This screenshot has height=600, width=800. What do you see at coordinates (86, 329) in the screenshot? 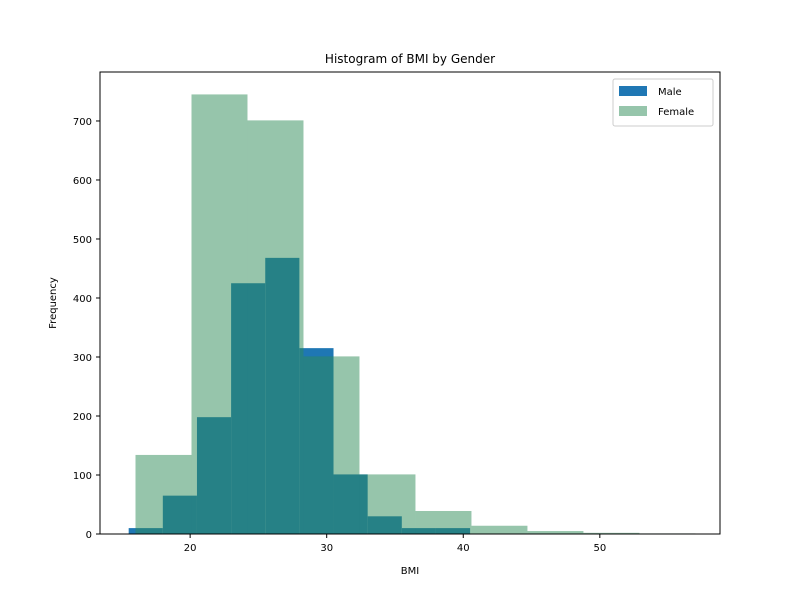
I see `y-axis: 0 100 200 300 400 500 600 700` at bounding box center [86, 329].